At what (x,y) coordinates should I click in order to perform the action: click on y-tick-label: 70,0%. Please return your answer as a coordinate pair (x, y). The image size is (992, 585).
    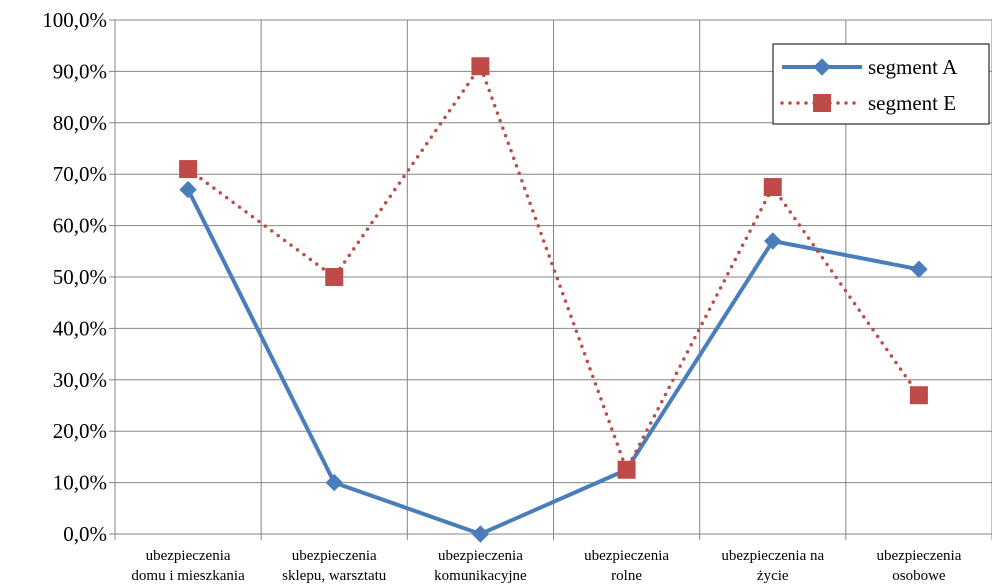
    Looking at the image, I should click on (80, 174).